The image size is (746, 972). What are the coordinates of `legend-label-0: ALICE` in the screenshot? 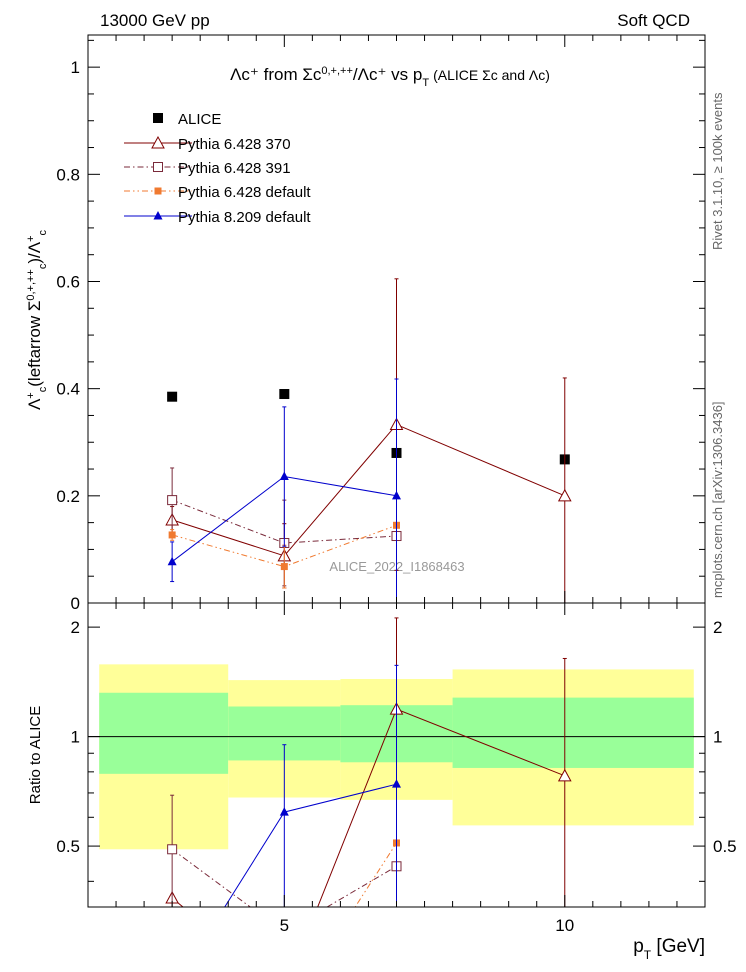 It's located at (199, 119).